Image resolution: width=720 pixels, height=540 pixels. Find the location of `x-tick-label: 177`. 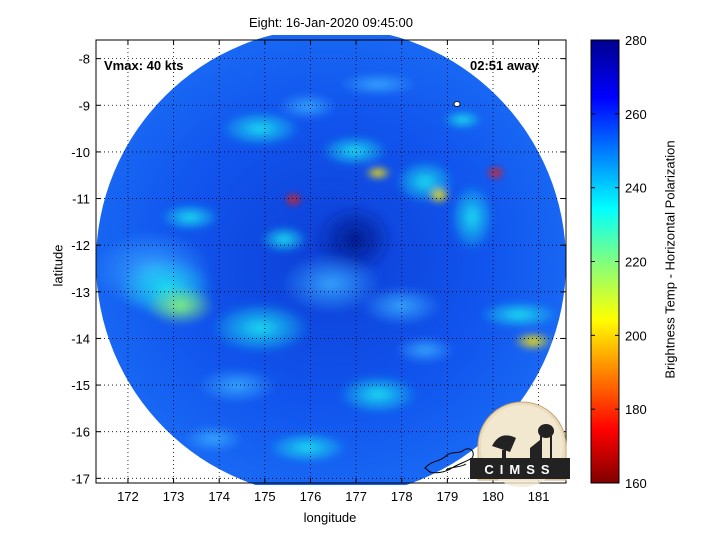

x-tick-label: 177 is located at coordinates (356, 496).